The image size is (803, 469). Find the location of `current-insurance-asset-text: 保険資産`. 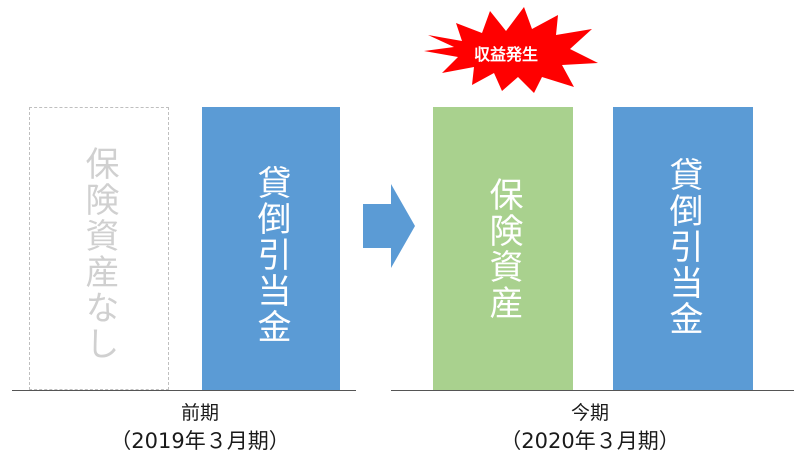

current-insurance-asset-text: 保険資産 is located at coordinates (503, 249).